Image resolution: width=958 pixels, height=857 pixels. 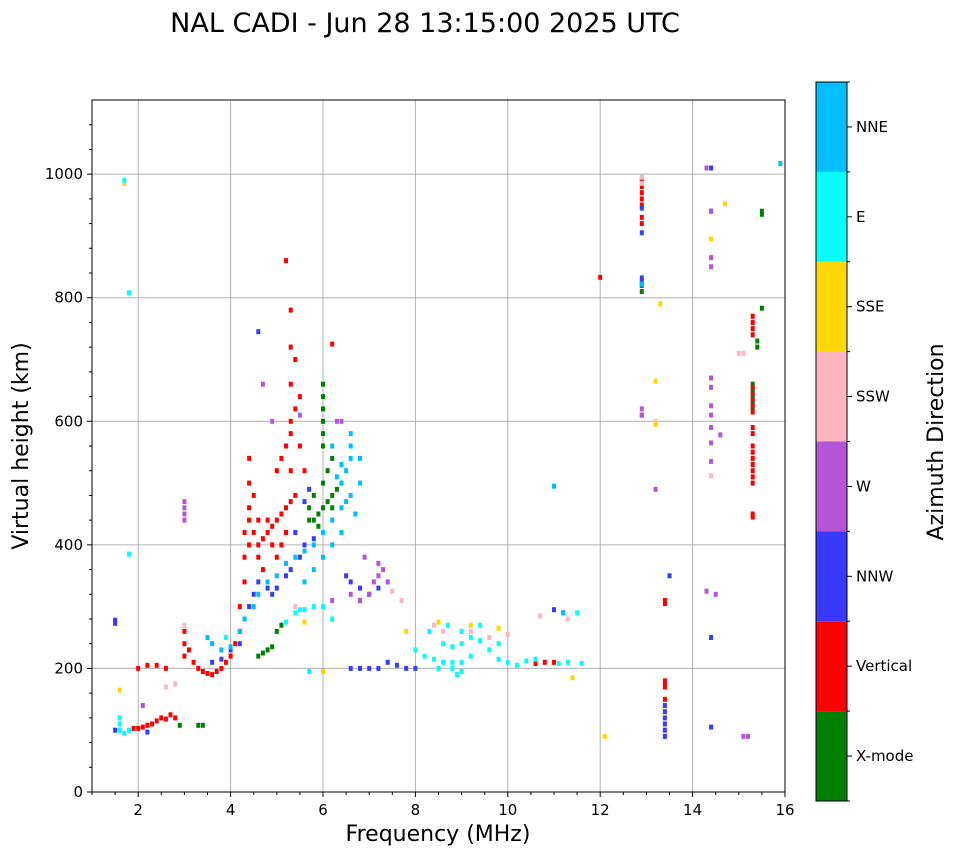 I want to click on y-tick-label: 200, so click(x=68, y=668).